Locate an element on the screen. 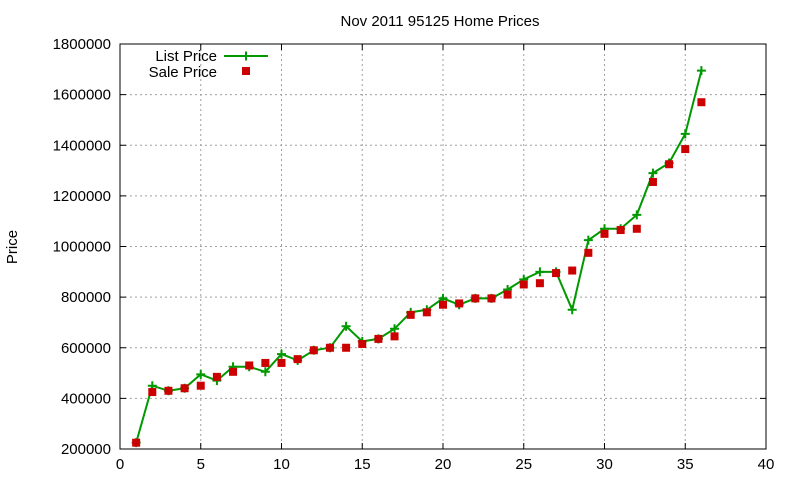  x-tick-label: 5 is located at coordinates (201, 464).